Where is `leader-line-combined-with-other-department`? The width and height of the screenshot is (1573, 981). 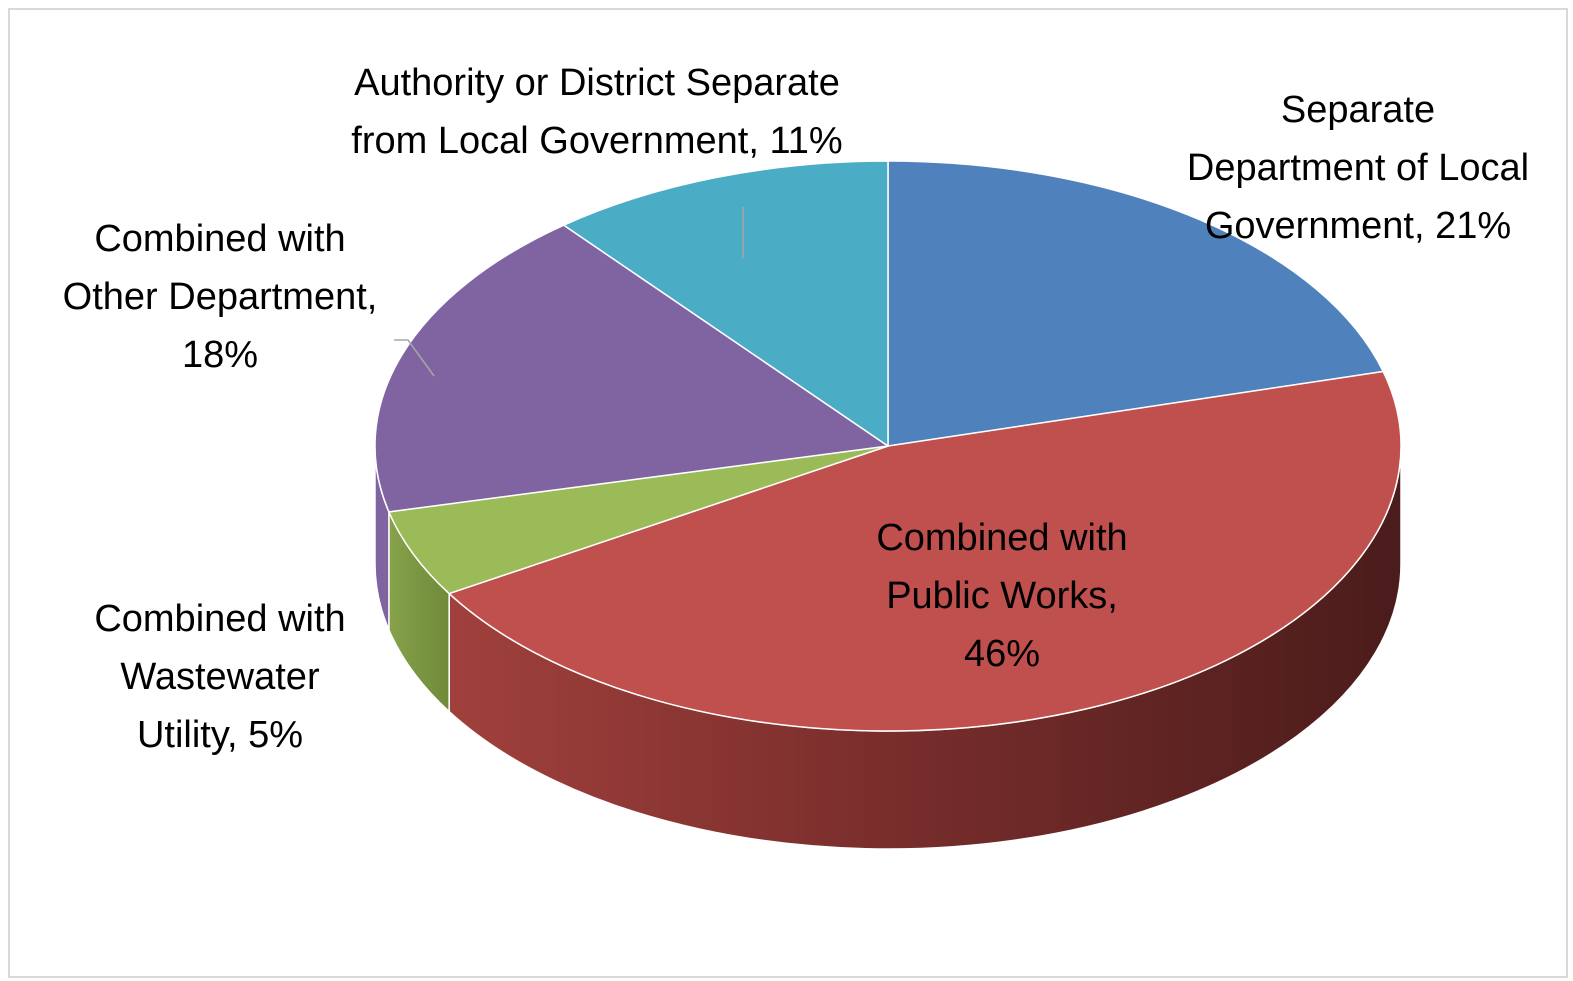 leader-line-combined-with-other-department is located at coordinates (414, 358).